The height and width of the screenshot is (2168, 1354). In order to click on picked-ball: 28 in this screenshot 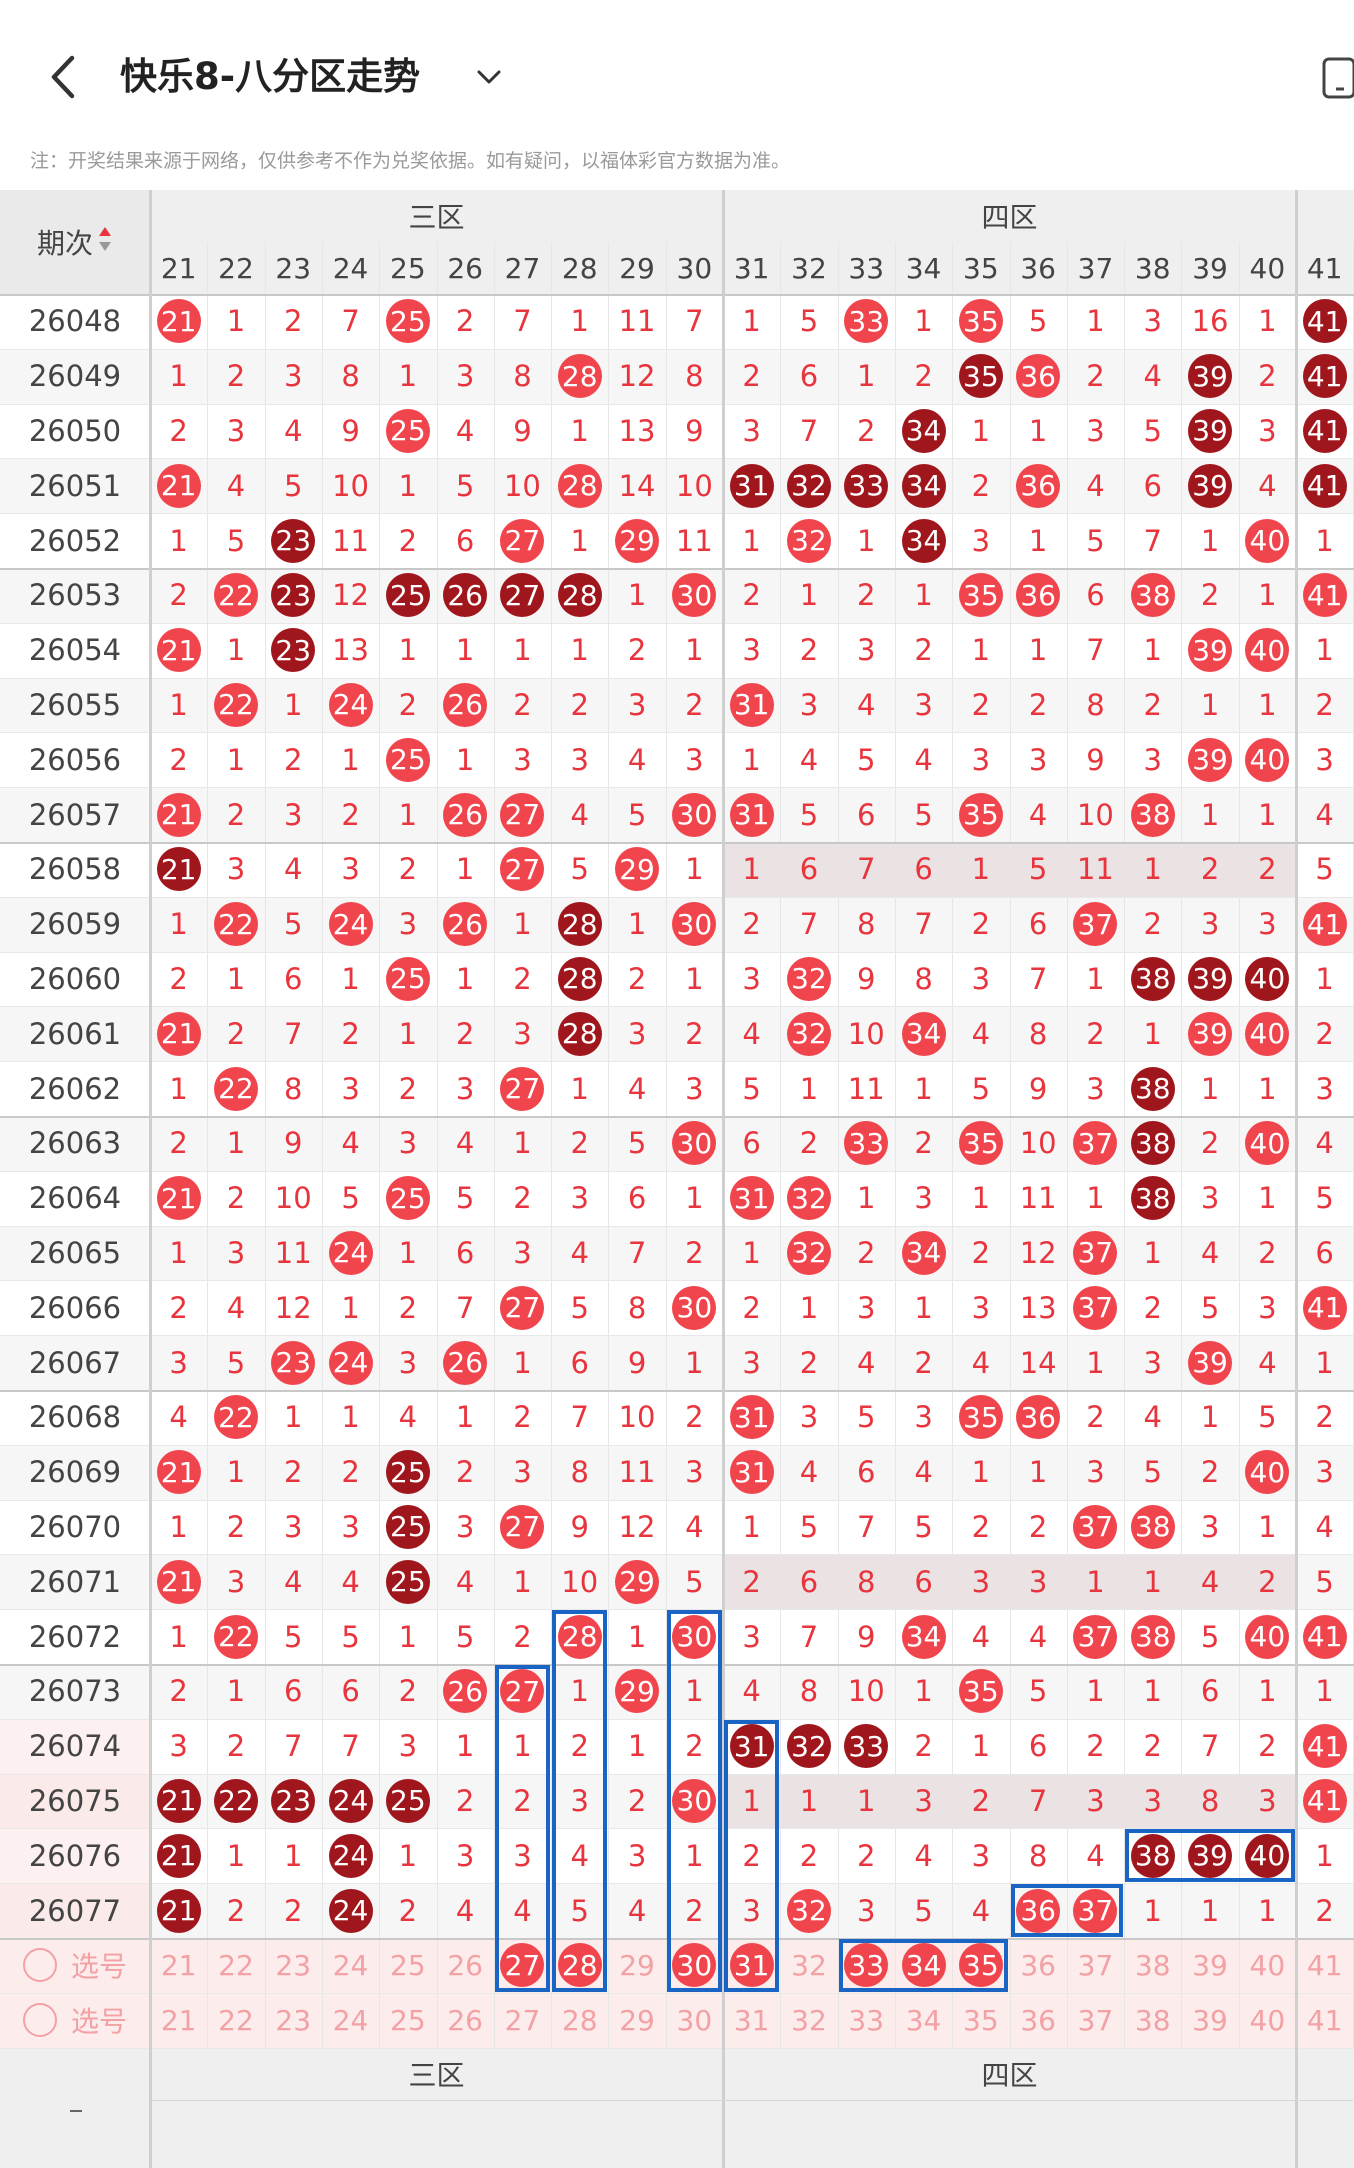, I will do `click(579, 1965)`.